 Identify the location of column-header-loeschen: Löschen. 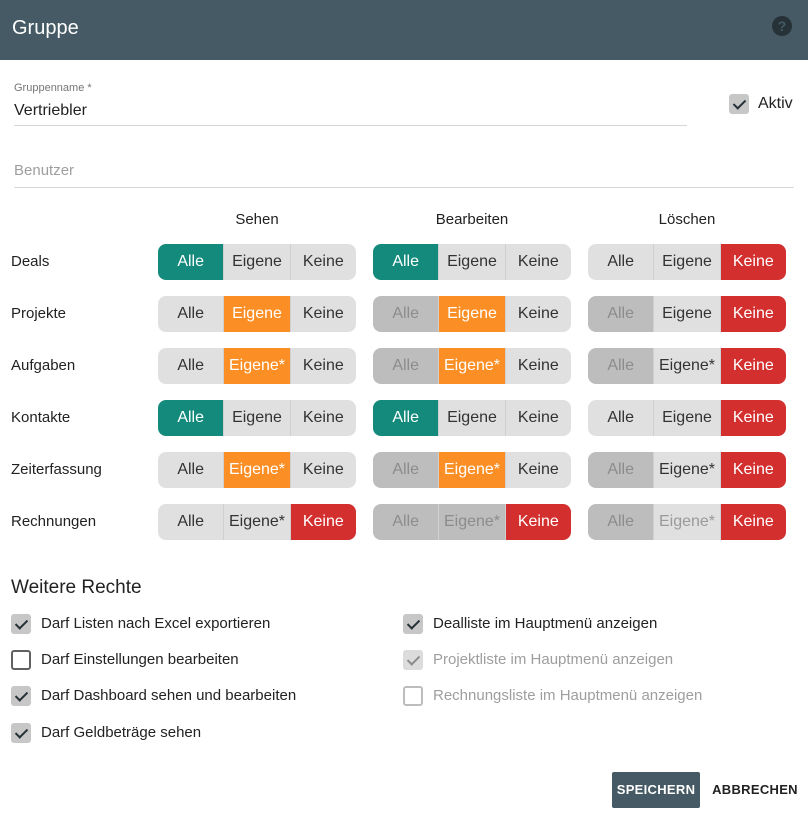
(687, 219).